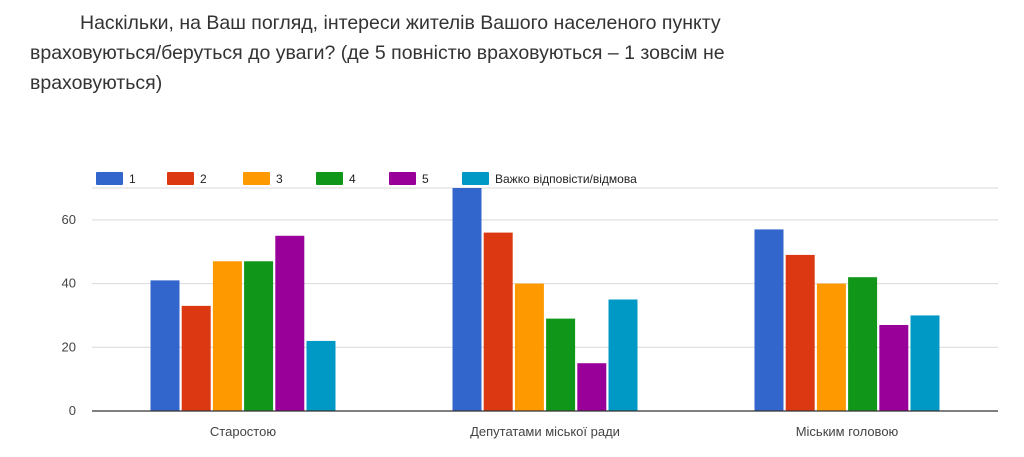 This screenshot has height=457, width=1024. Describe the element at coordinates (69, 283) in the screenshot. I see `y-tick-label: 40` at that location.